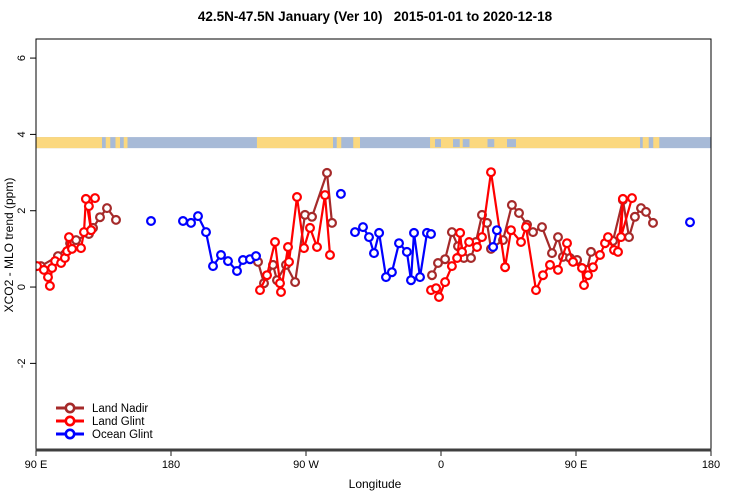 This screenshot has width=750, height=500. I want to click on series-ocean-glint, so click(420, 237).